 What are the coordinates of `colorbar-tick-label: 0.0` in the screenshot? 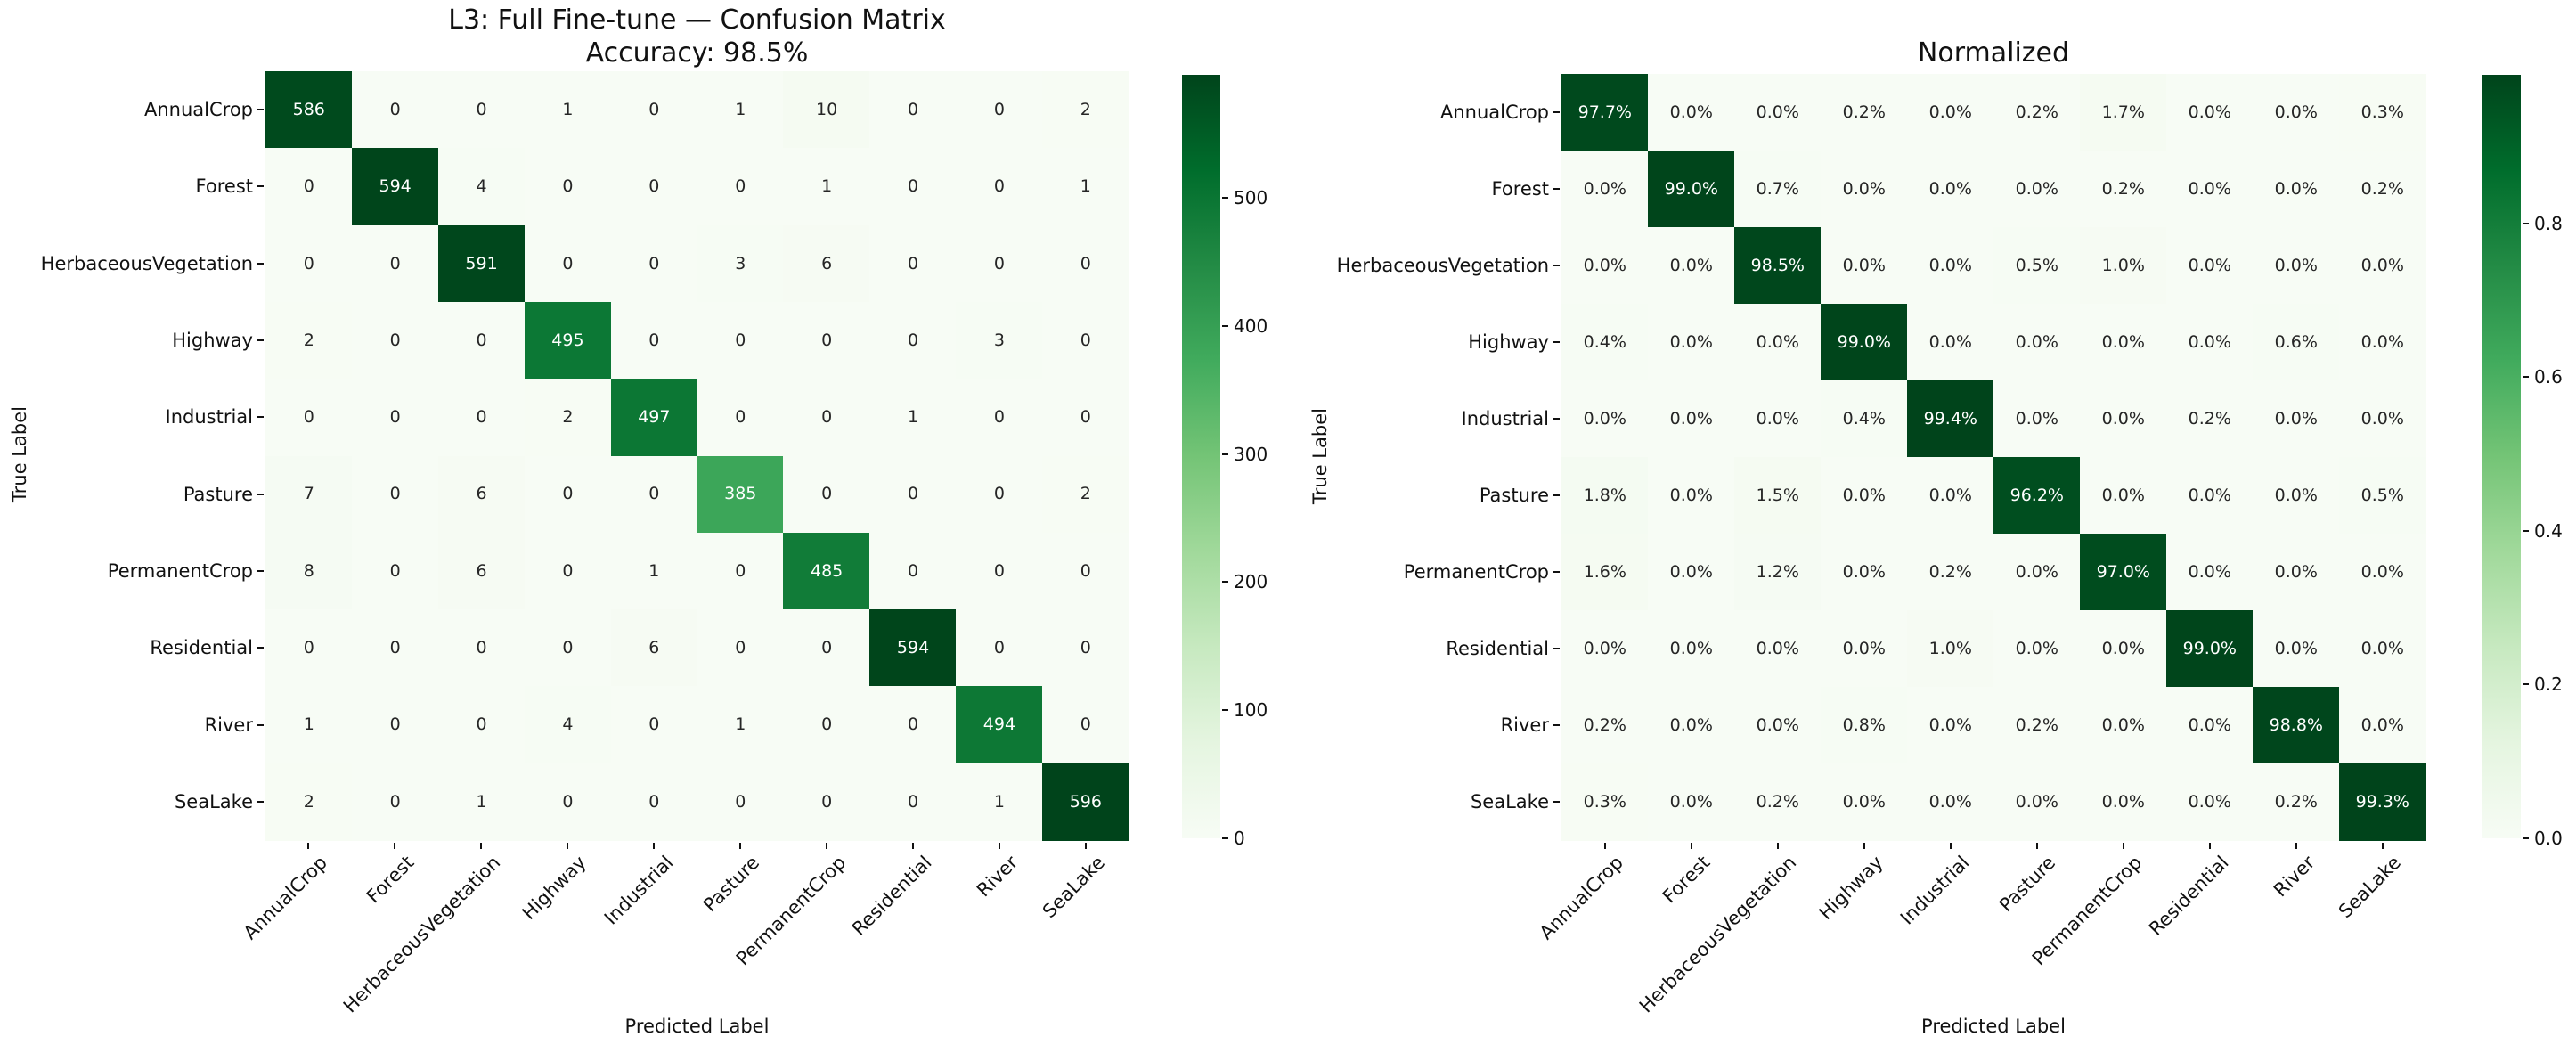 It's located at (2549, 838).